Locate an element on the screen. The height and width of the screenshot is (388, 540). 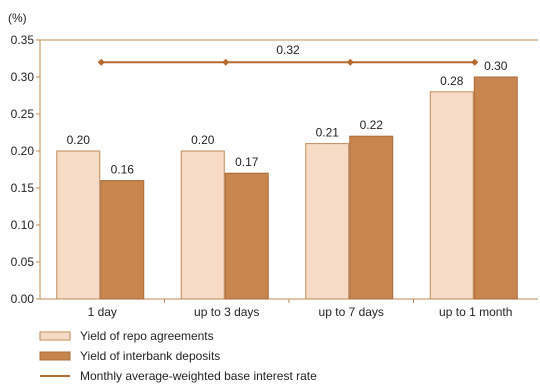
y-axis-unit-label: (%) is located at coordinates (17, 18).